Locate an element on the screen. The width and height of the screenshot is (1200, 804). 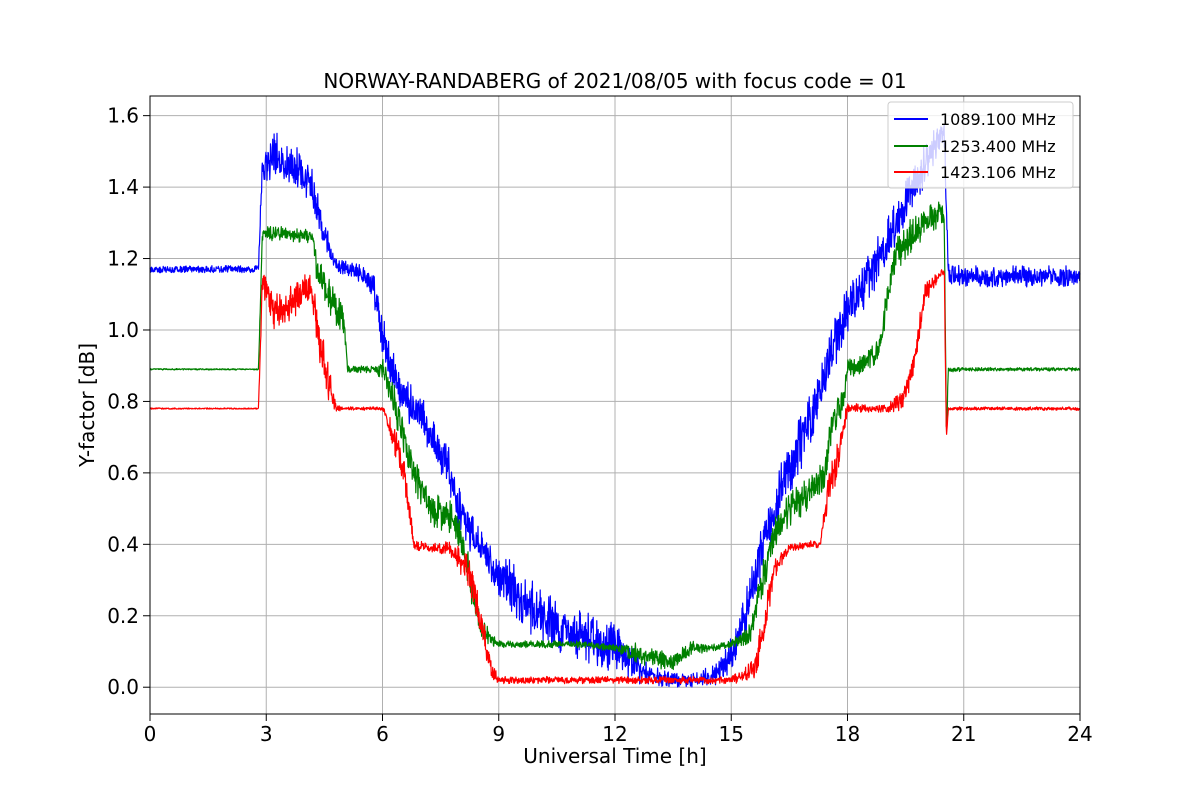
x-tick-label: 9 is located at coordinates (498, 734).